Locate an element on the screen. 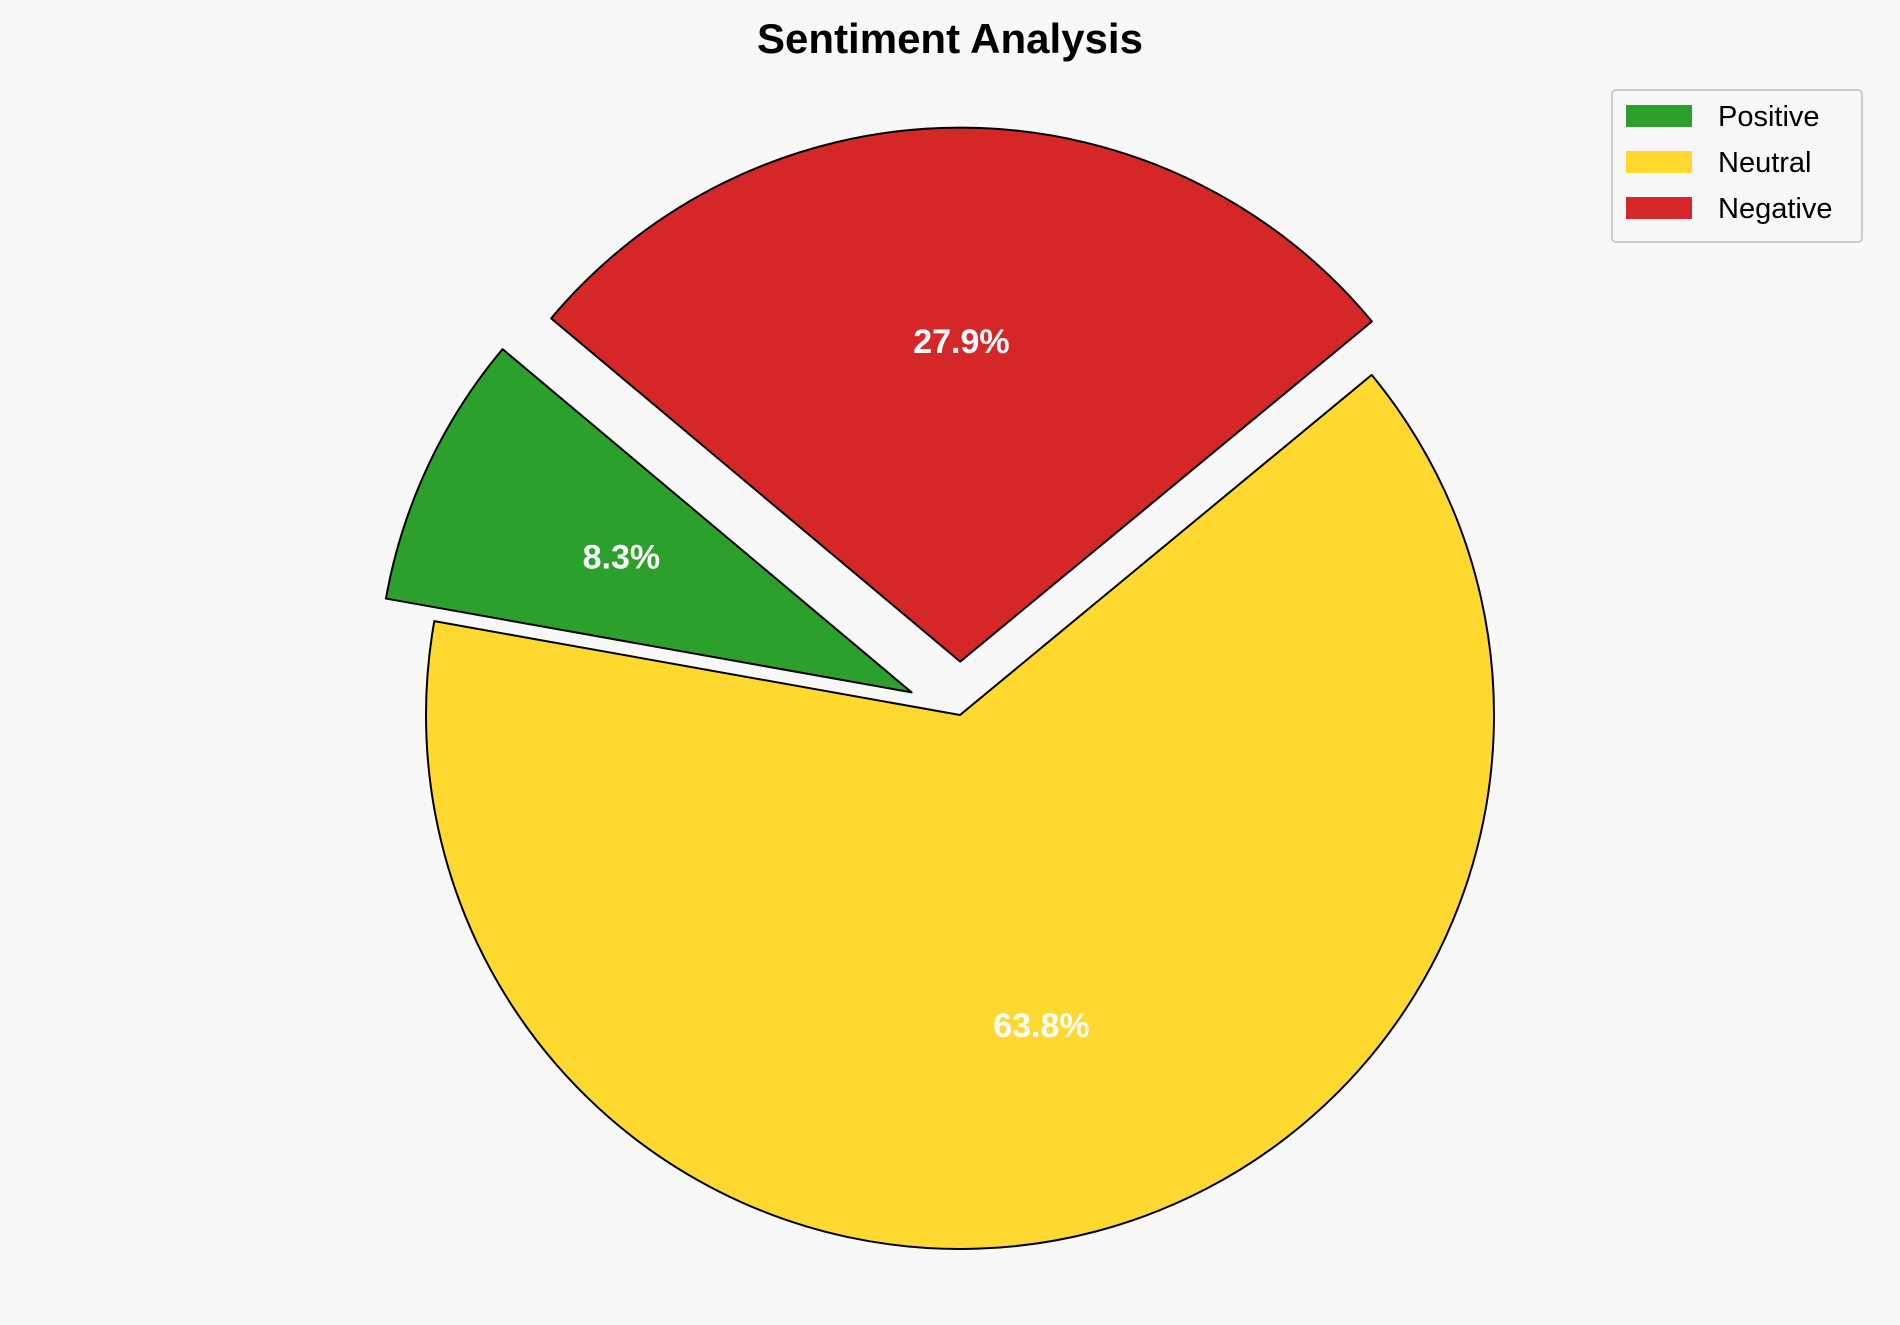  legend-swatch-positive is located at coordinates (1659, 116).